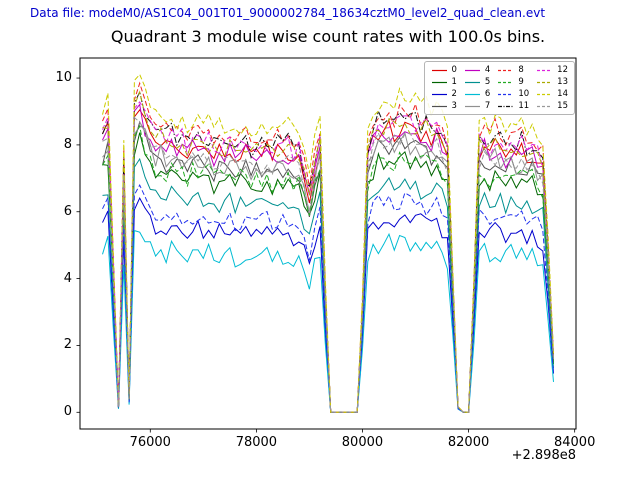 Image resolution: width=640 pixels, height=480 pixels. I want to click on legend-label: 6, so click(487, 94).